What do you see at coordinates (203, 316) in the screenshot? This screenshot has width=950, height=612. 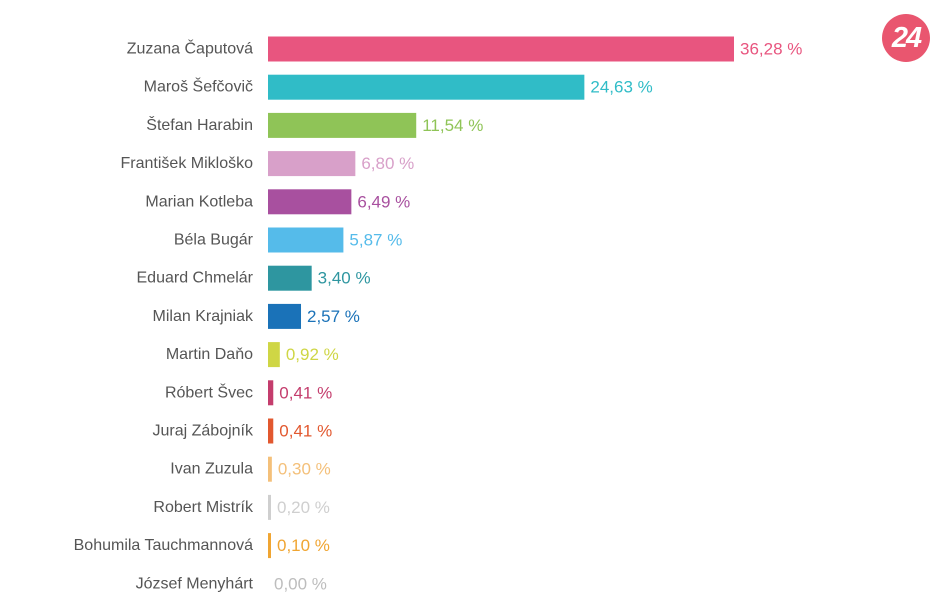 I see `category-label: Milan Krajniak` at bounding box center [203, 316].